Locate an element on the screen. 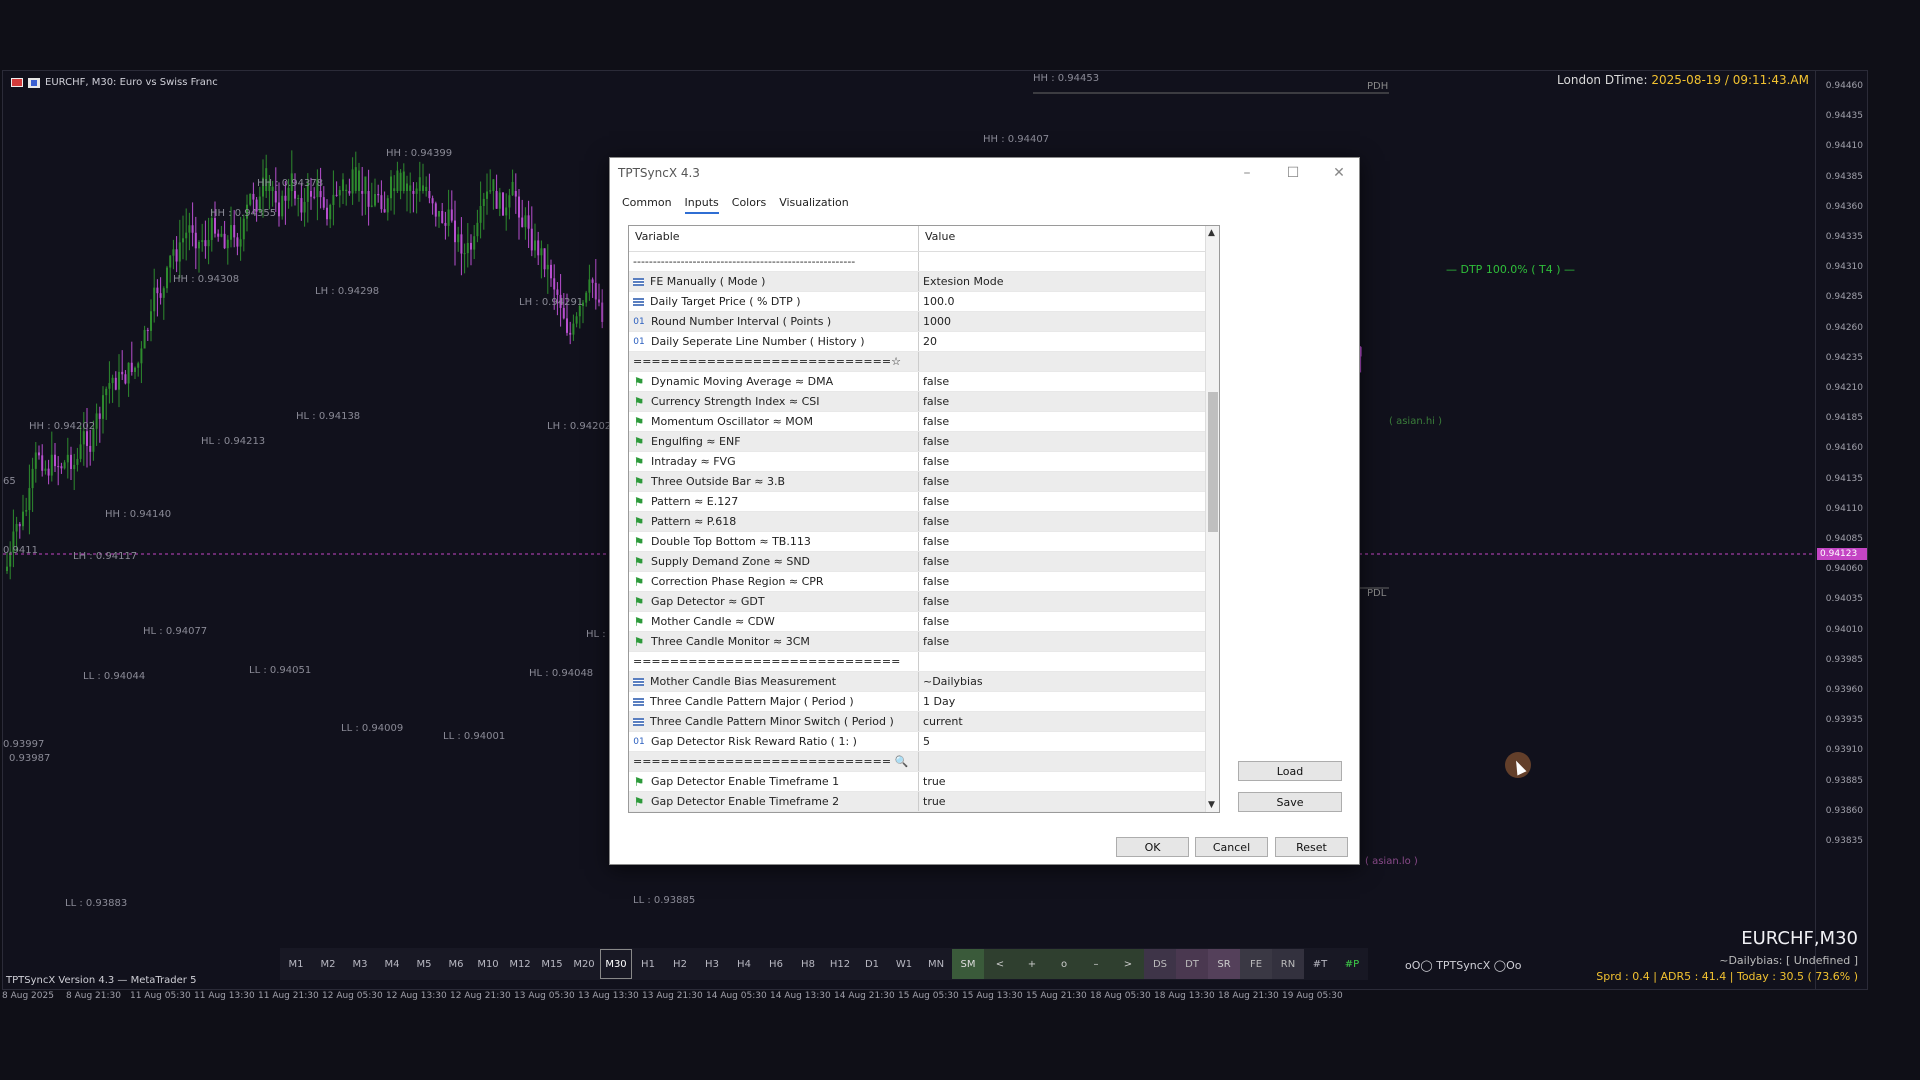  timeframe-m15: M15 is located at coordinates (552, 964).